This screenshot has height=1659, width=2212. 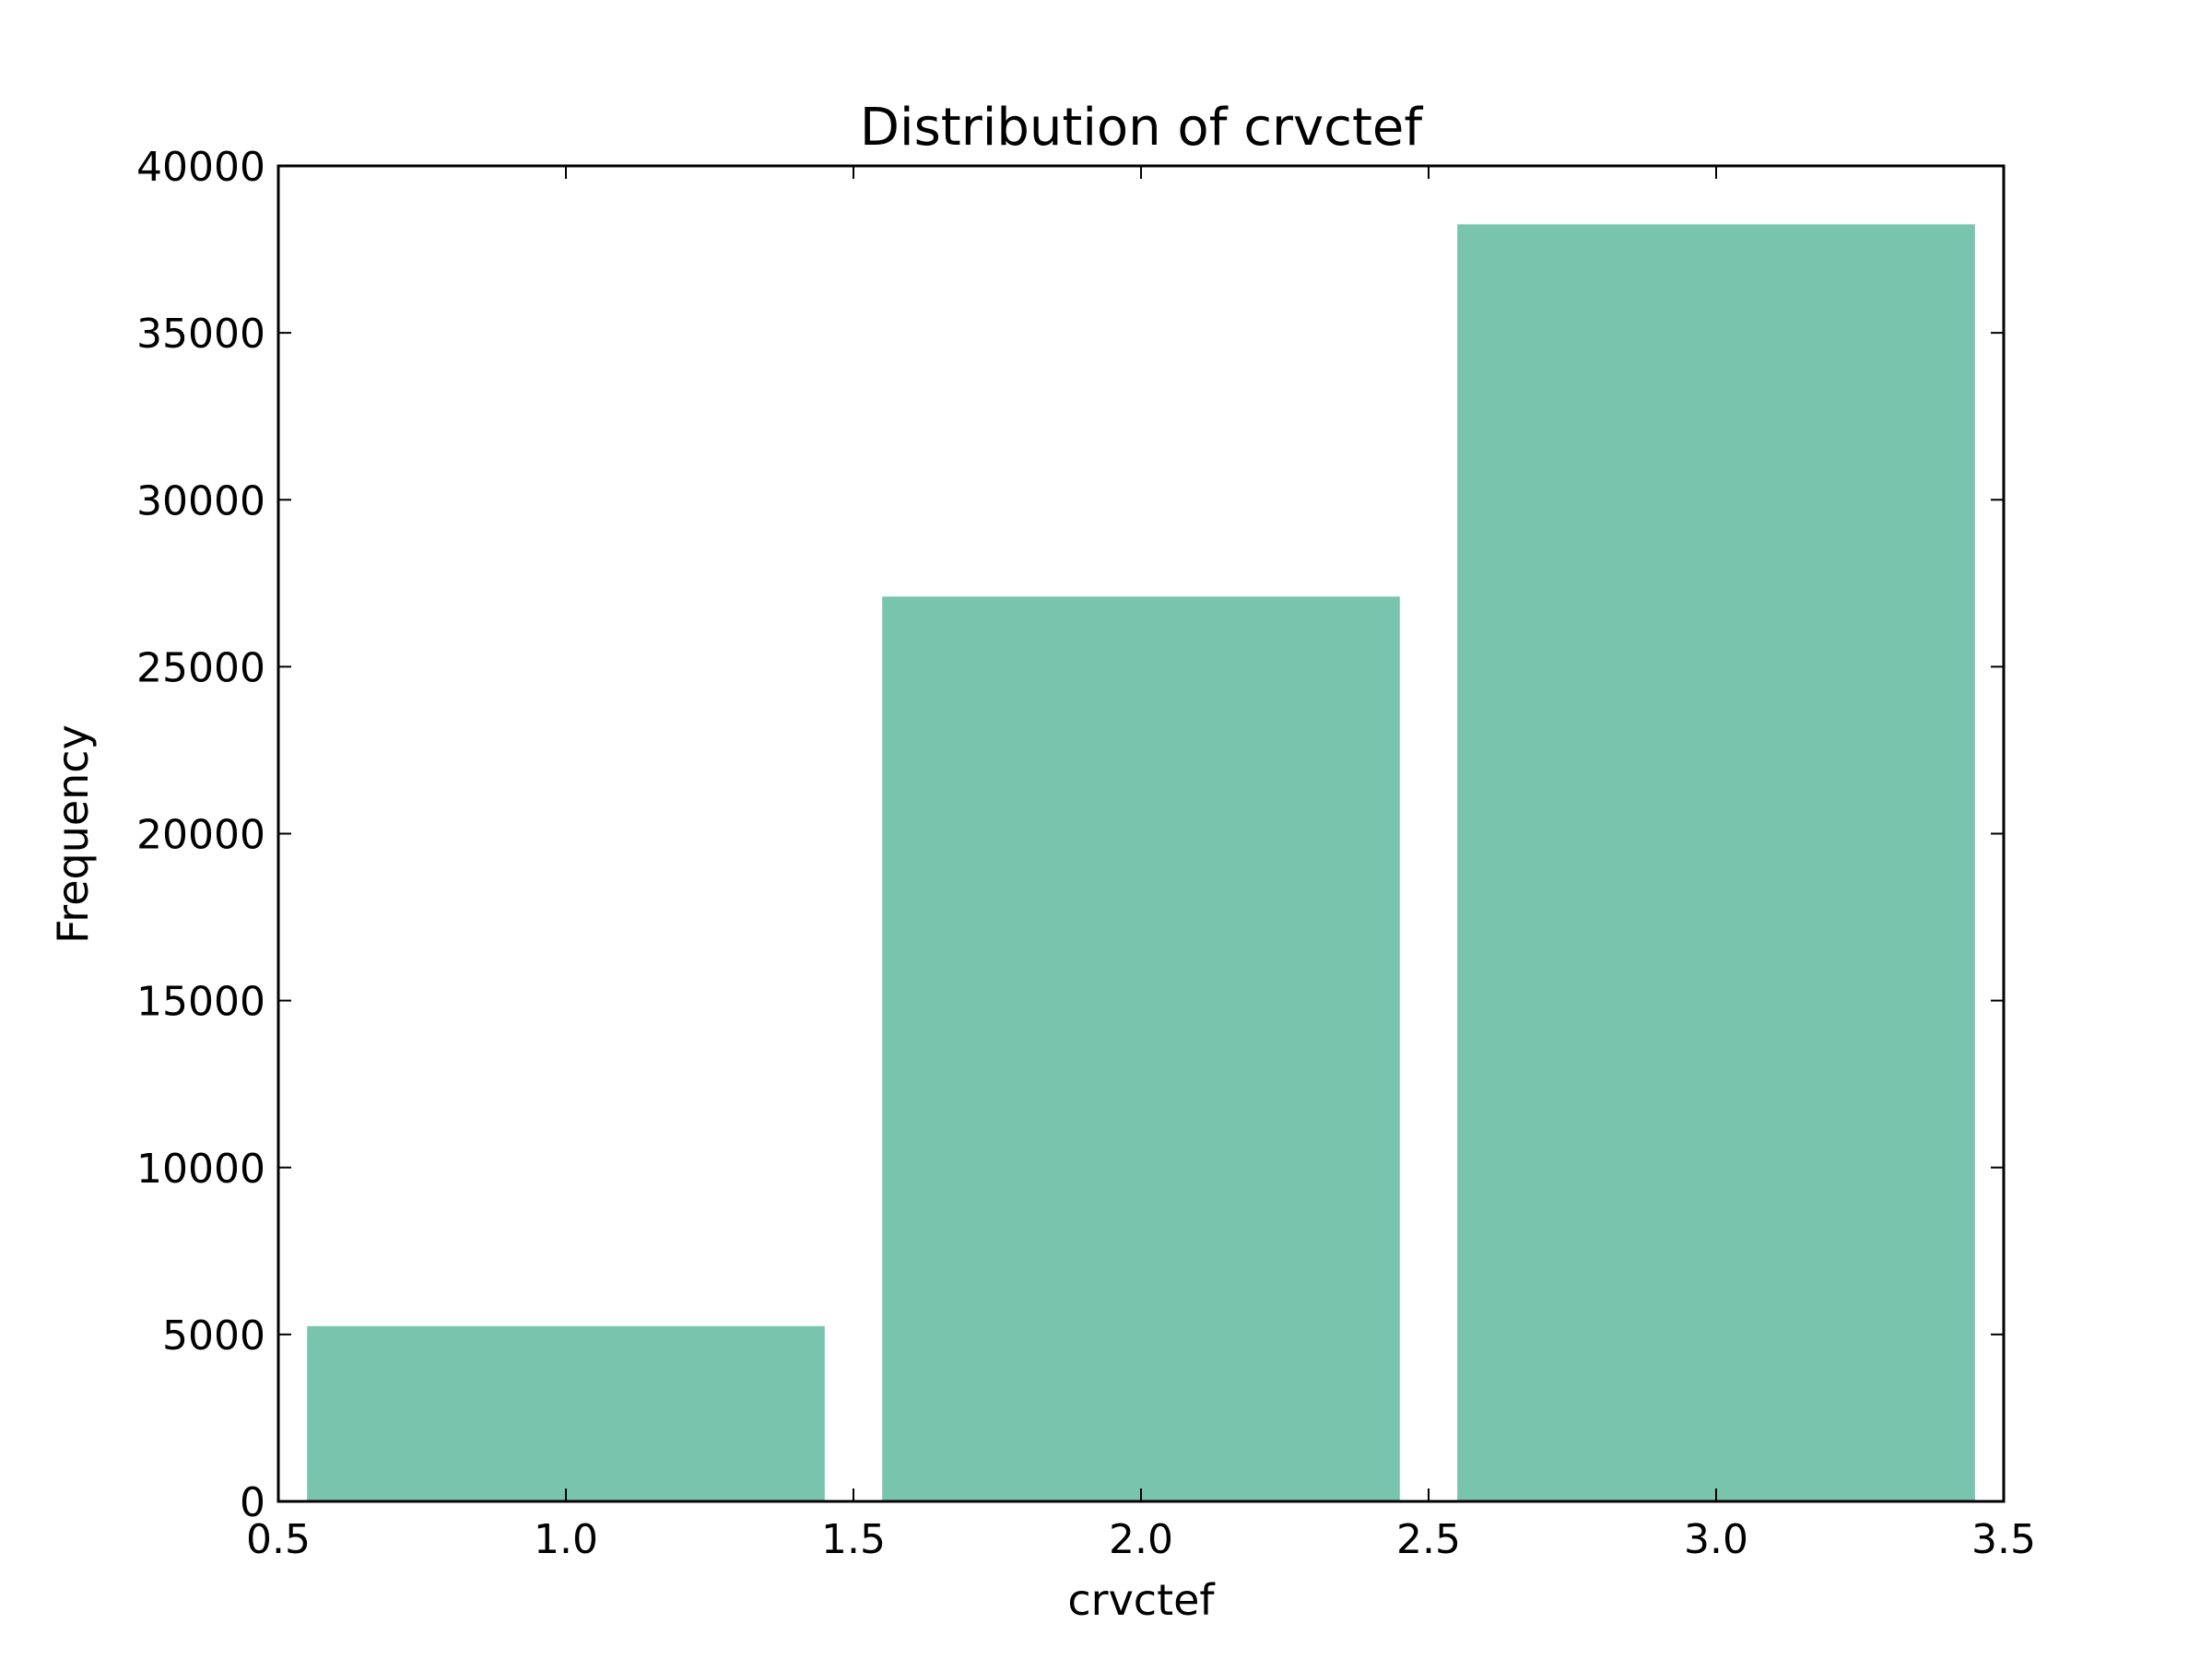 I want to click on x-tick-label: 1.5, so click(x=853, y=1539).